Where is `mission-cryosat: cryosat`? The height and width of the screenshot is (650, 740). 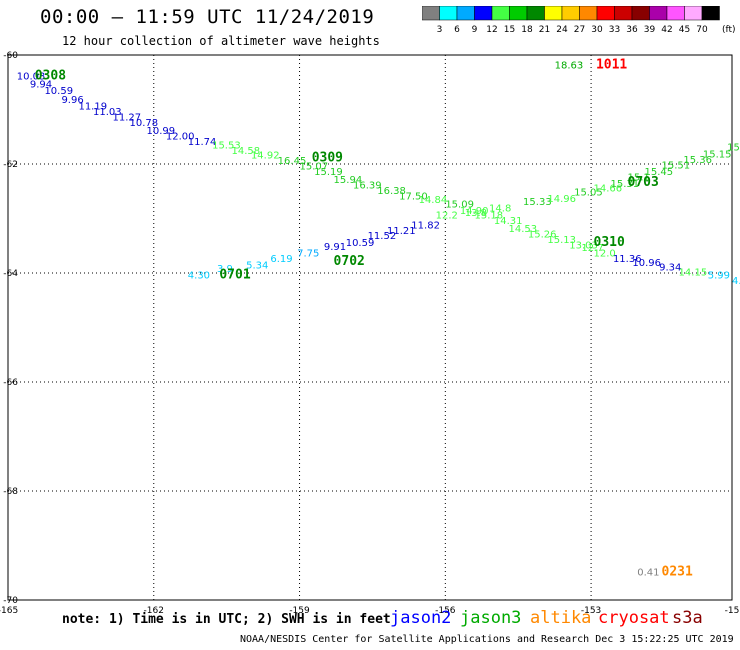
mission-cryosat: cryosat is located at coordinates (634, 618).